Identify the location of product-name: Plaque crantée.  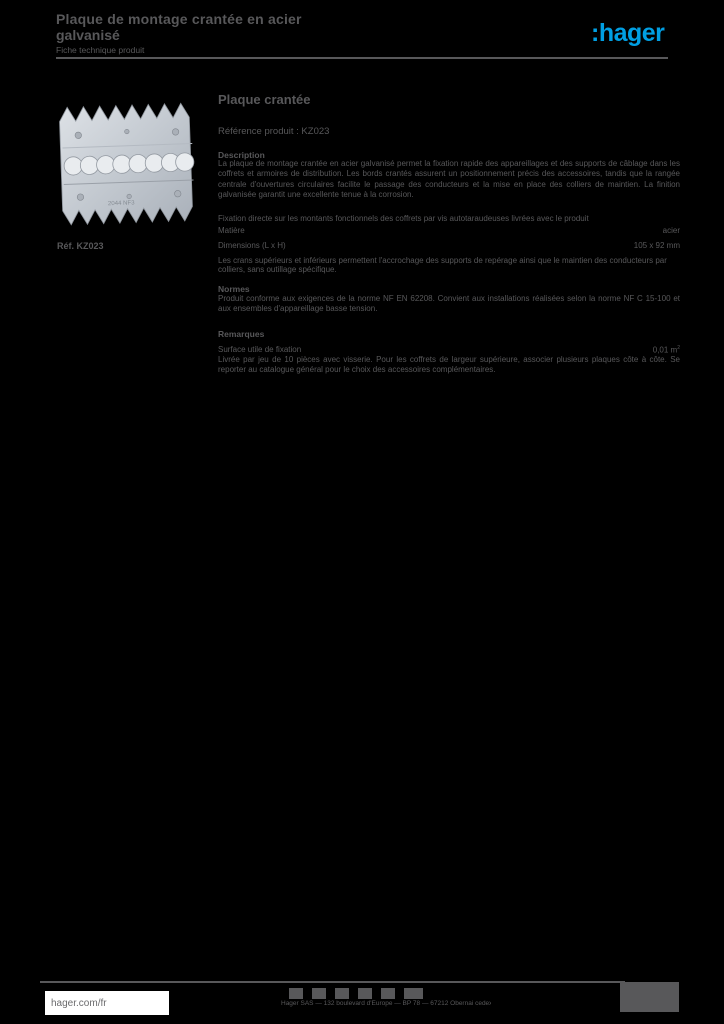
(264, 99).